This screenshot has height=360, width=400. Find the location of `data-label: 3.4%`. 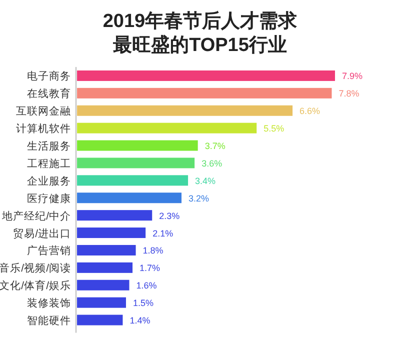

data-label: 3.4% is located at coordinates (205, 181).